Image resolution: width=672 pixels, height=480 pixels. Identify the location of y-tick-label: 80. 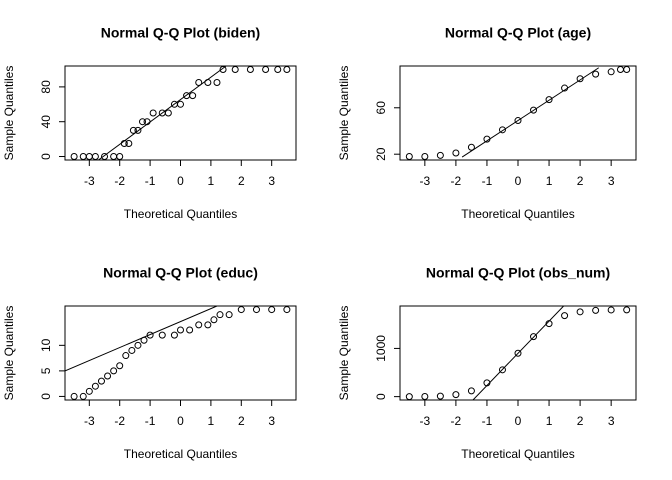
(46, 87).